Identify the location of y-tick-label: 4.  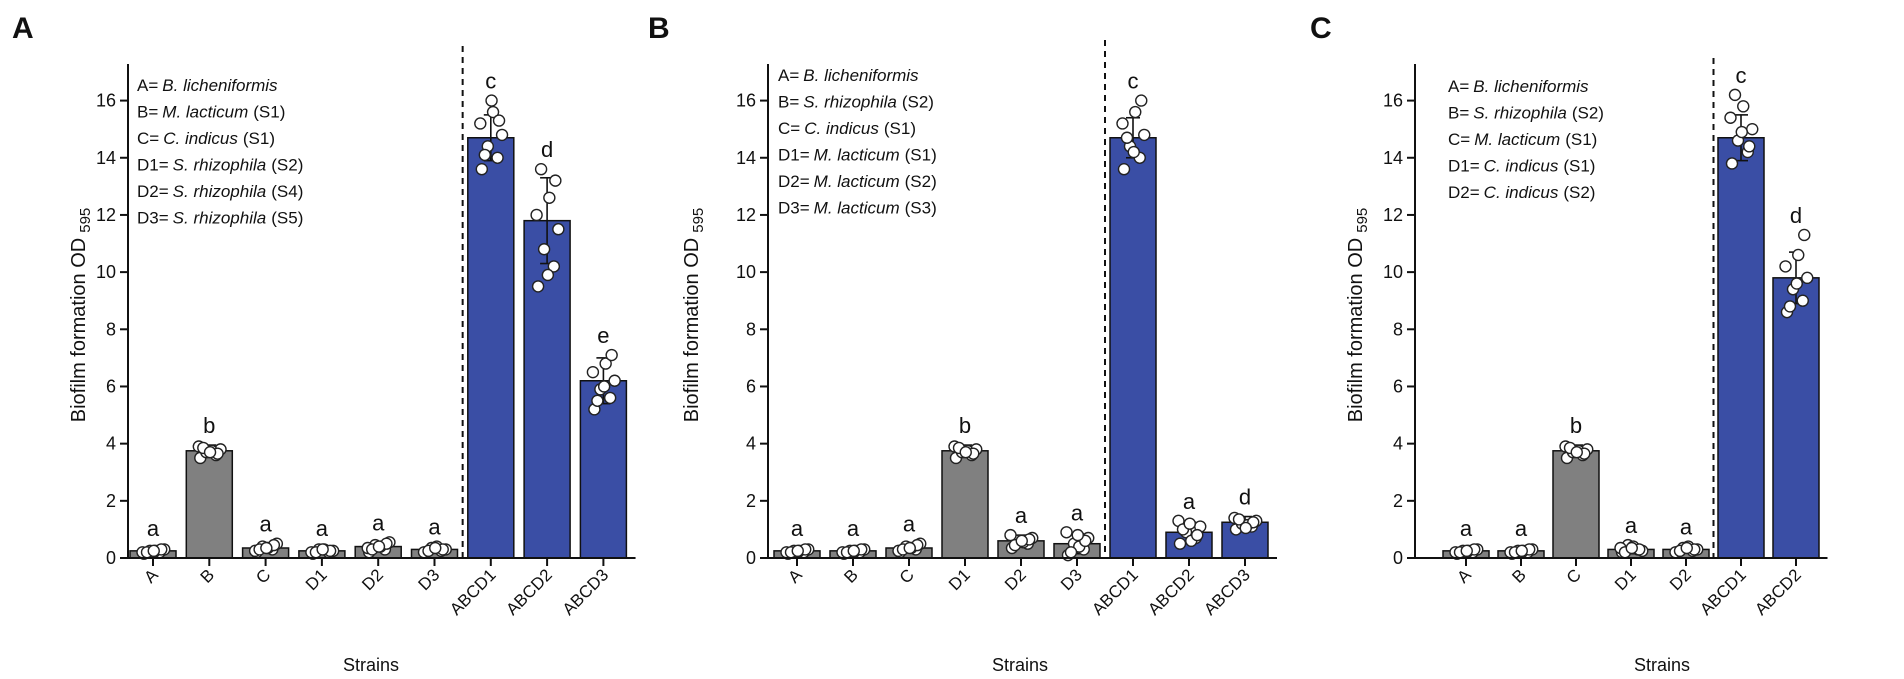
(1398, 444).